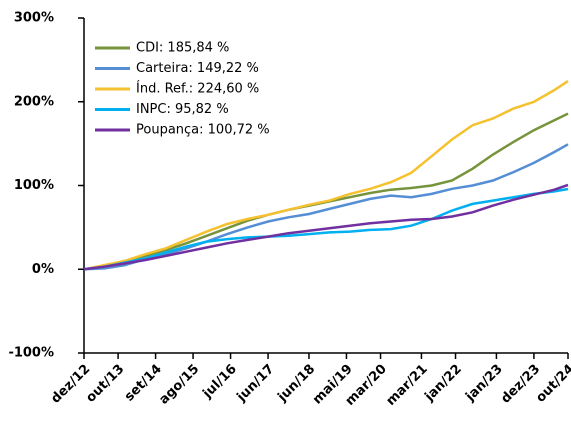 This screenshot has height=424, width=571. Describe the element at coordinates (34, 185) in the screenshot. I see `y-tick-label: 100%` at that location.